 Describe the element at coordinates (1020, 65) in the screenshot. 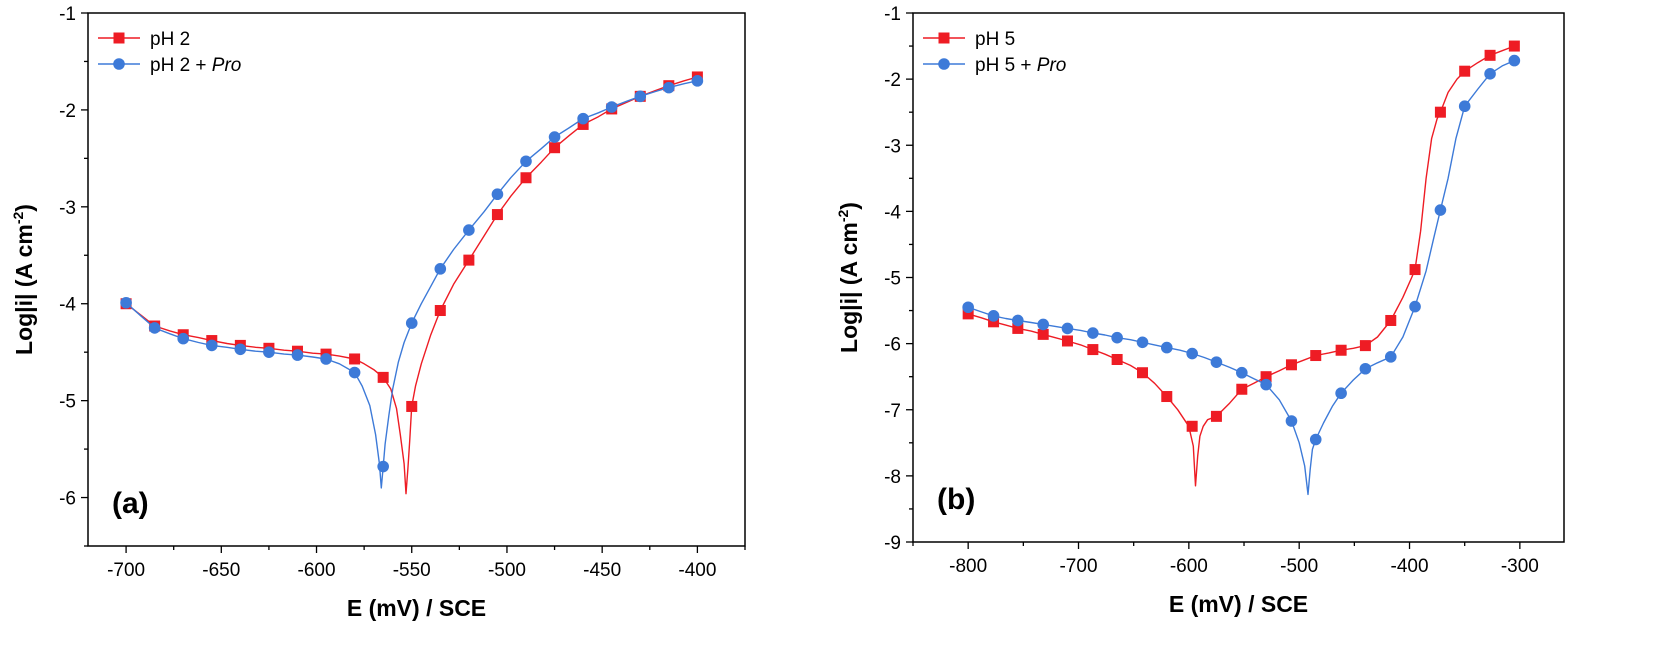

I see `legend-label: pH 5 + Pro` at that location.